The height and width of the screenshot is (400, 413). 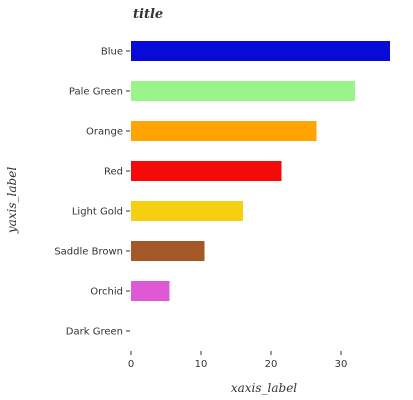 I want to click on y-tick-label-saddle-brown: Saddle Brown, so click(x=88, y=252).